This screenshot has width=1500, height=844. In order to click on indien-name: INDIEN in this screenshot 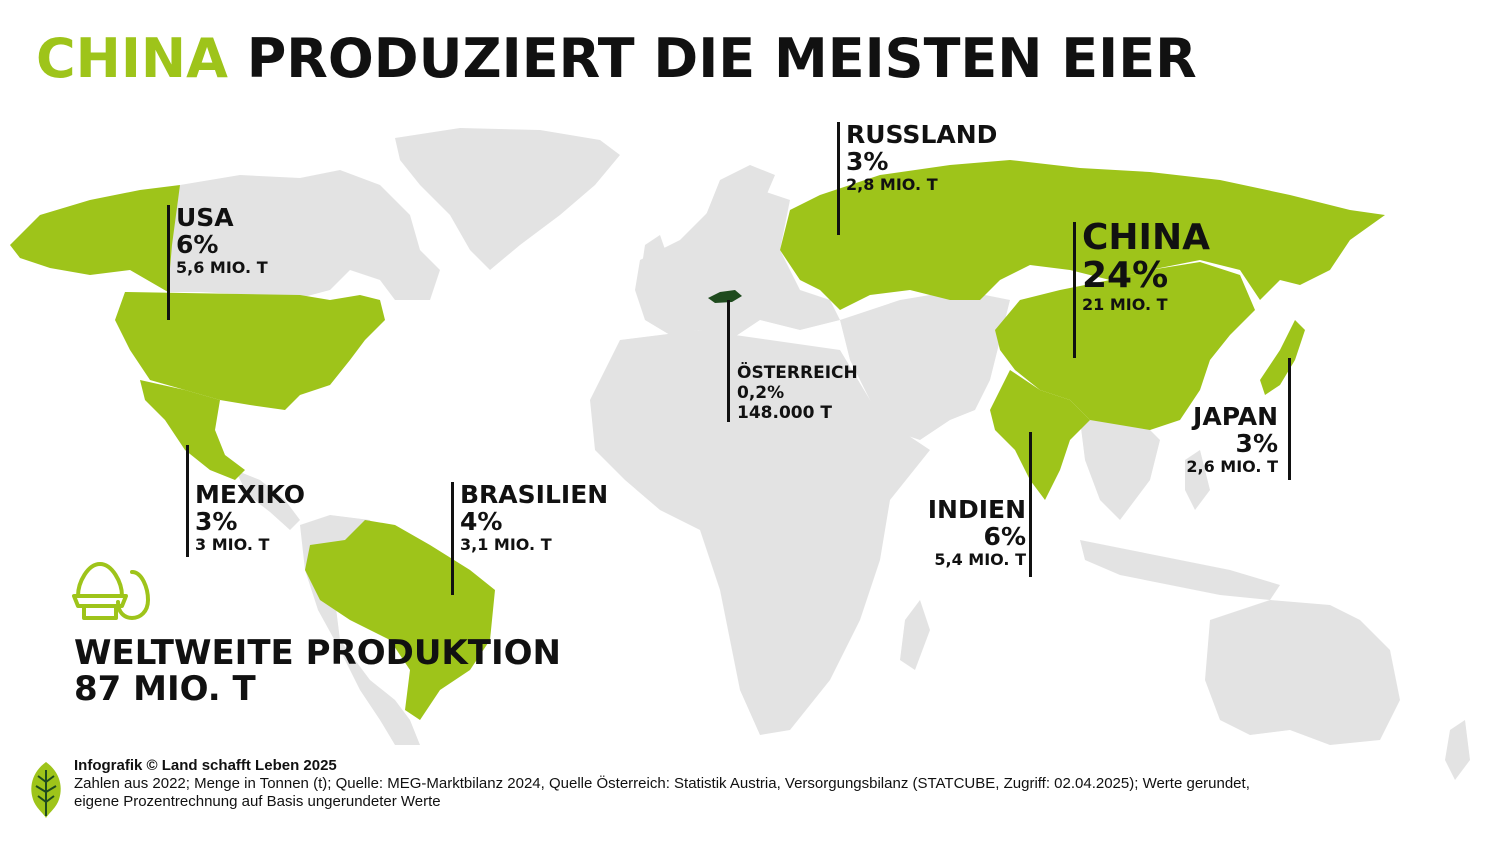, I will do `click(976, 509)`.